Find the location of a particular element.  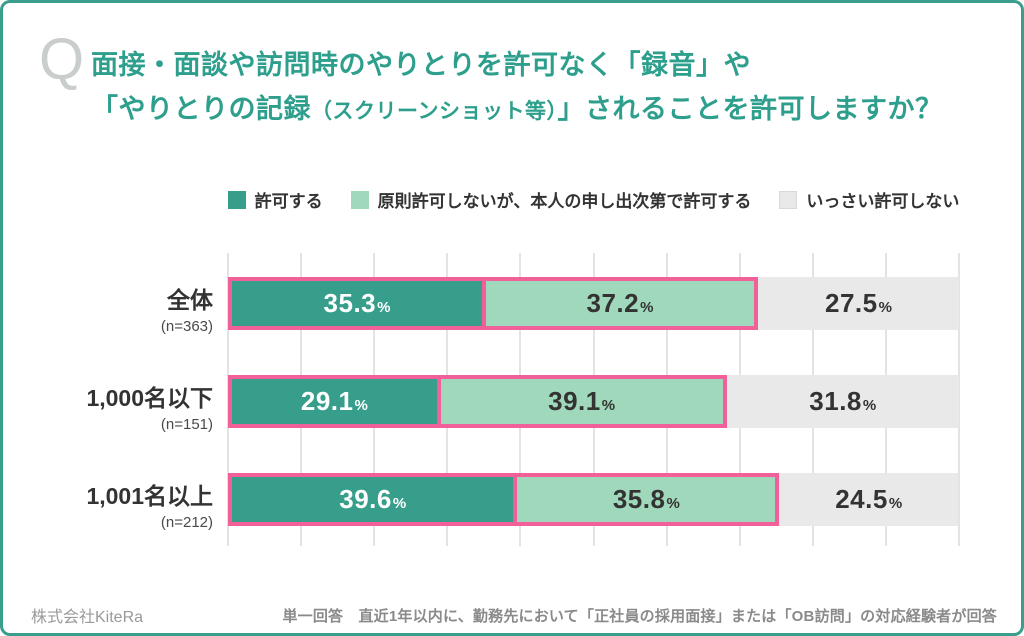

bar-segment: 31.8% is located at coordinates (842, 401).